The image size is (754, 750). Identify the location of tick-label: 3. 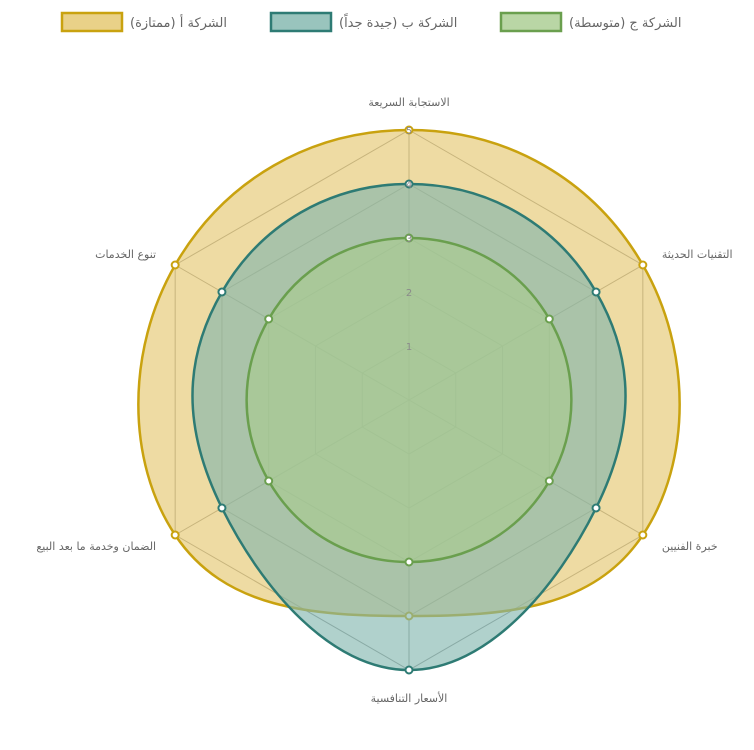
(409, 239).